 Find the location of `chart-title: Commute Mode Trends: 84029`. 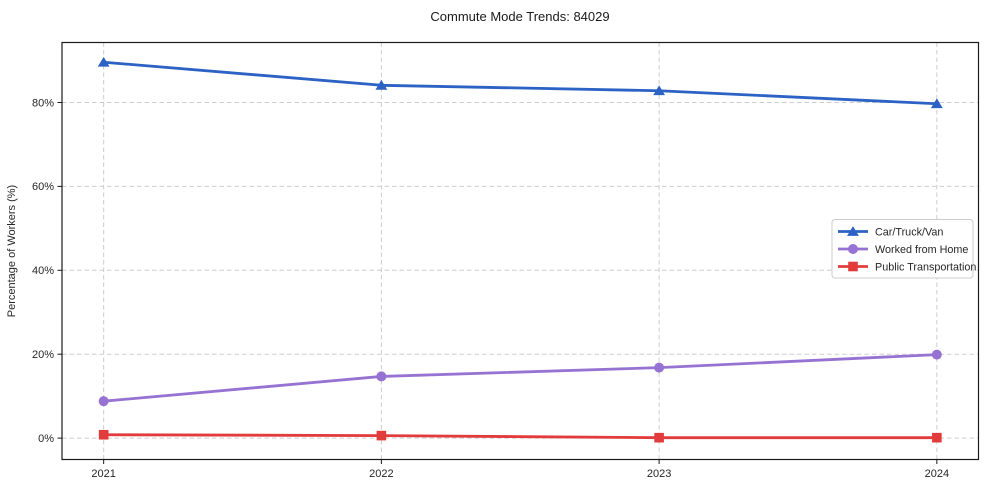

chart-title: Commute Mode Trends: 84029 is located at coordinates (519, 16).